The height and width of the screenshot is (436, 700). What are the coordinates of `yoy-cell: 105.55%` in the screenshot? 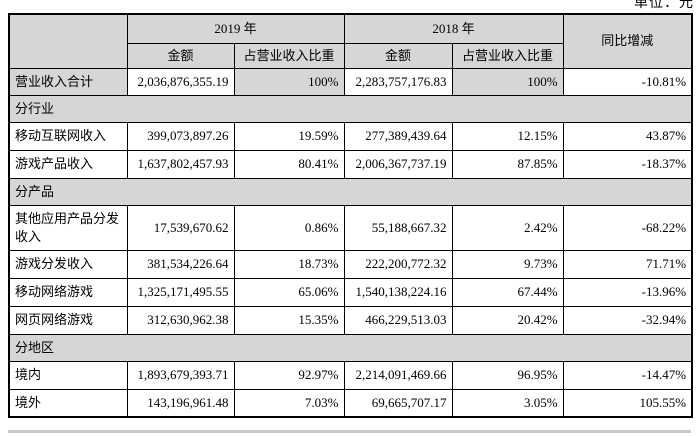 It's located at (627, 403).